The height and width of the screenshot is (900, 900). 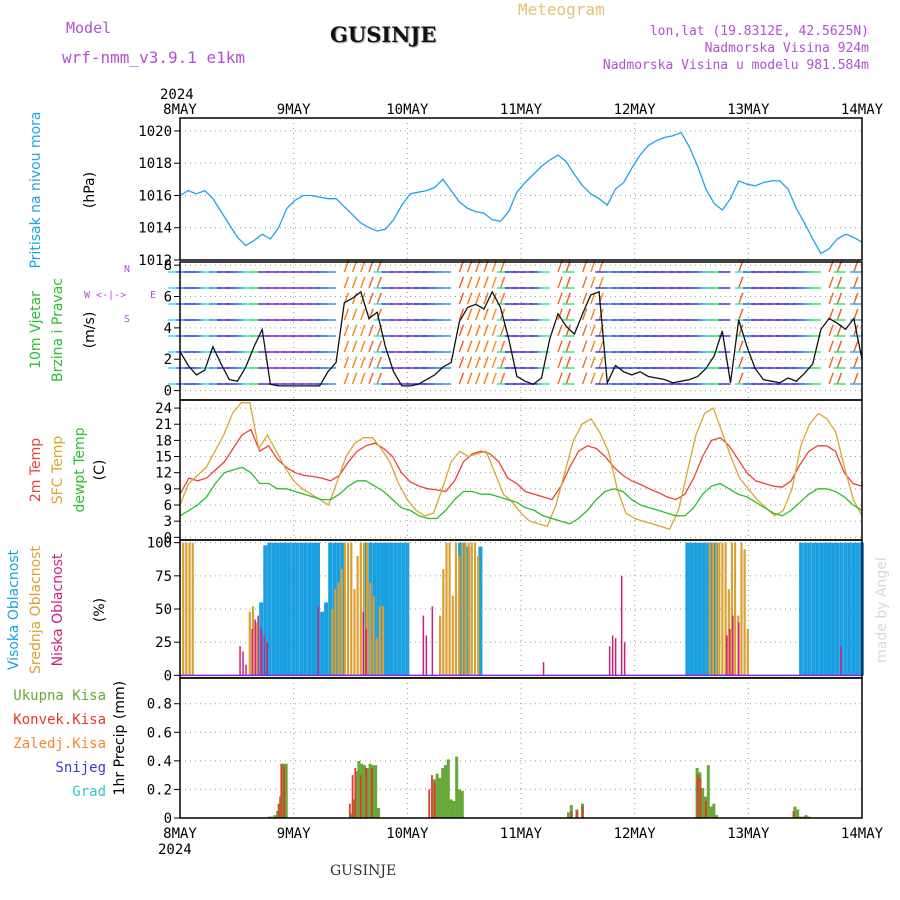 What do you see at coordinates (383, 34) in the screenshot?
I see `station-title: GUSINJE` at bounding box center [383, 34].